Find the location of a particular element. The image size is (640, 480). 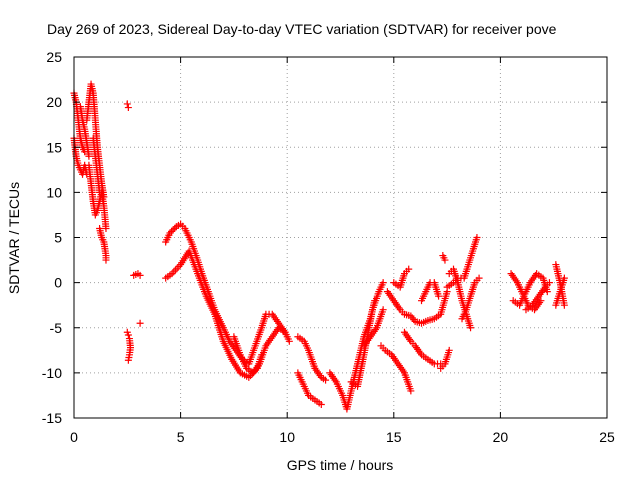

y-tick-label: 5 is located at coordinates (58, 238).